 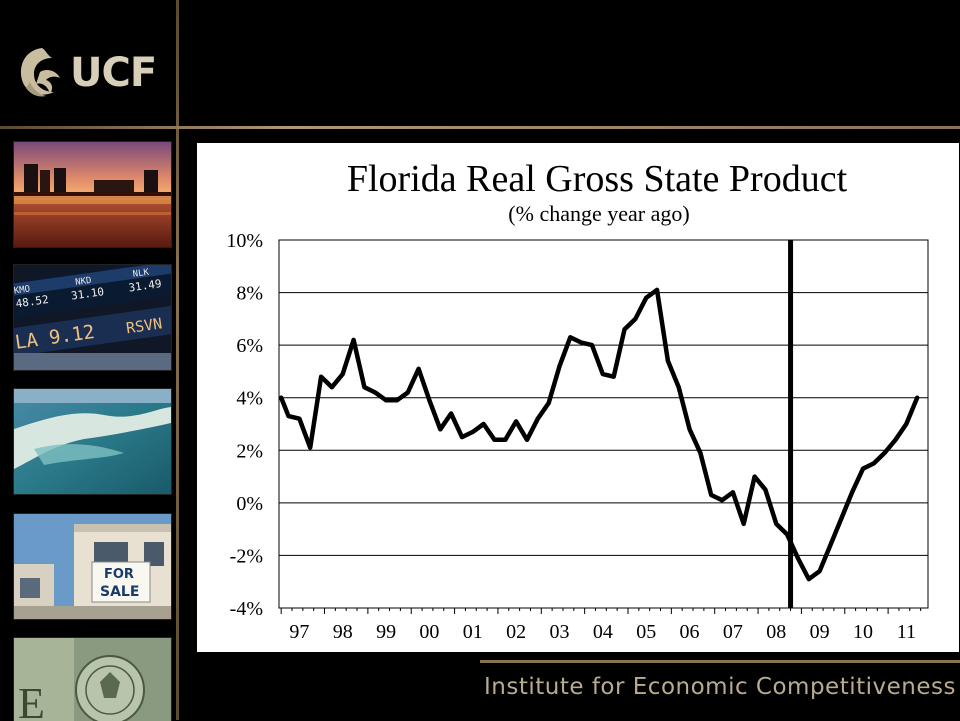 What do you see at coordinates (119, 574) in the screenshot?
I see `sale-sign-word: FOR` at bounding box center [119, 574].